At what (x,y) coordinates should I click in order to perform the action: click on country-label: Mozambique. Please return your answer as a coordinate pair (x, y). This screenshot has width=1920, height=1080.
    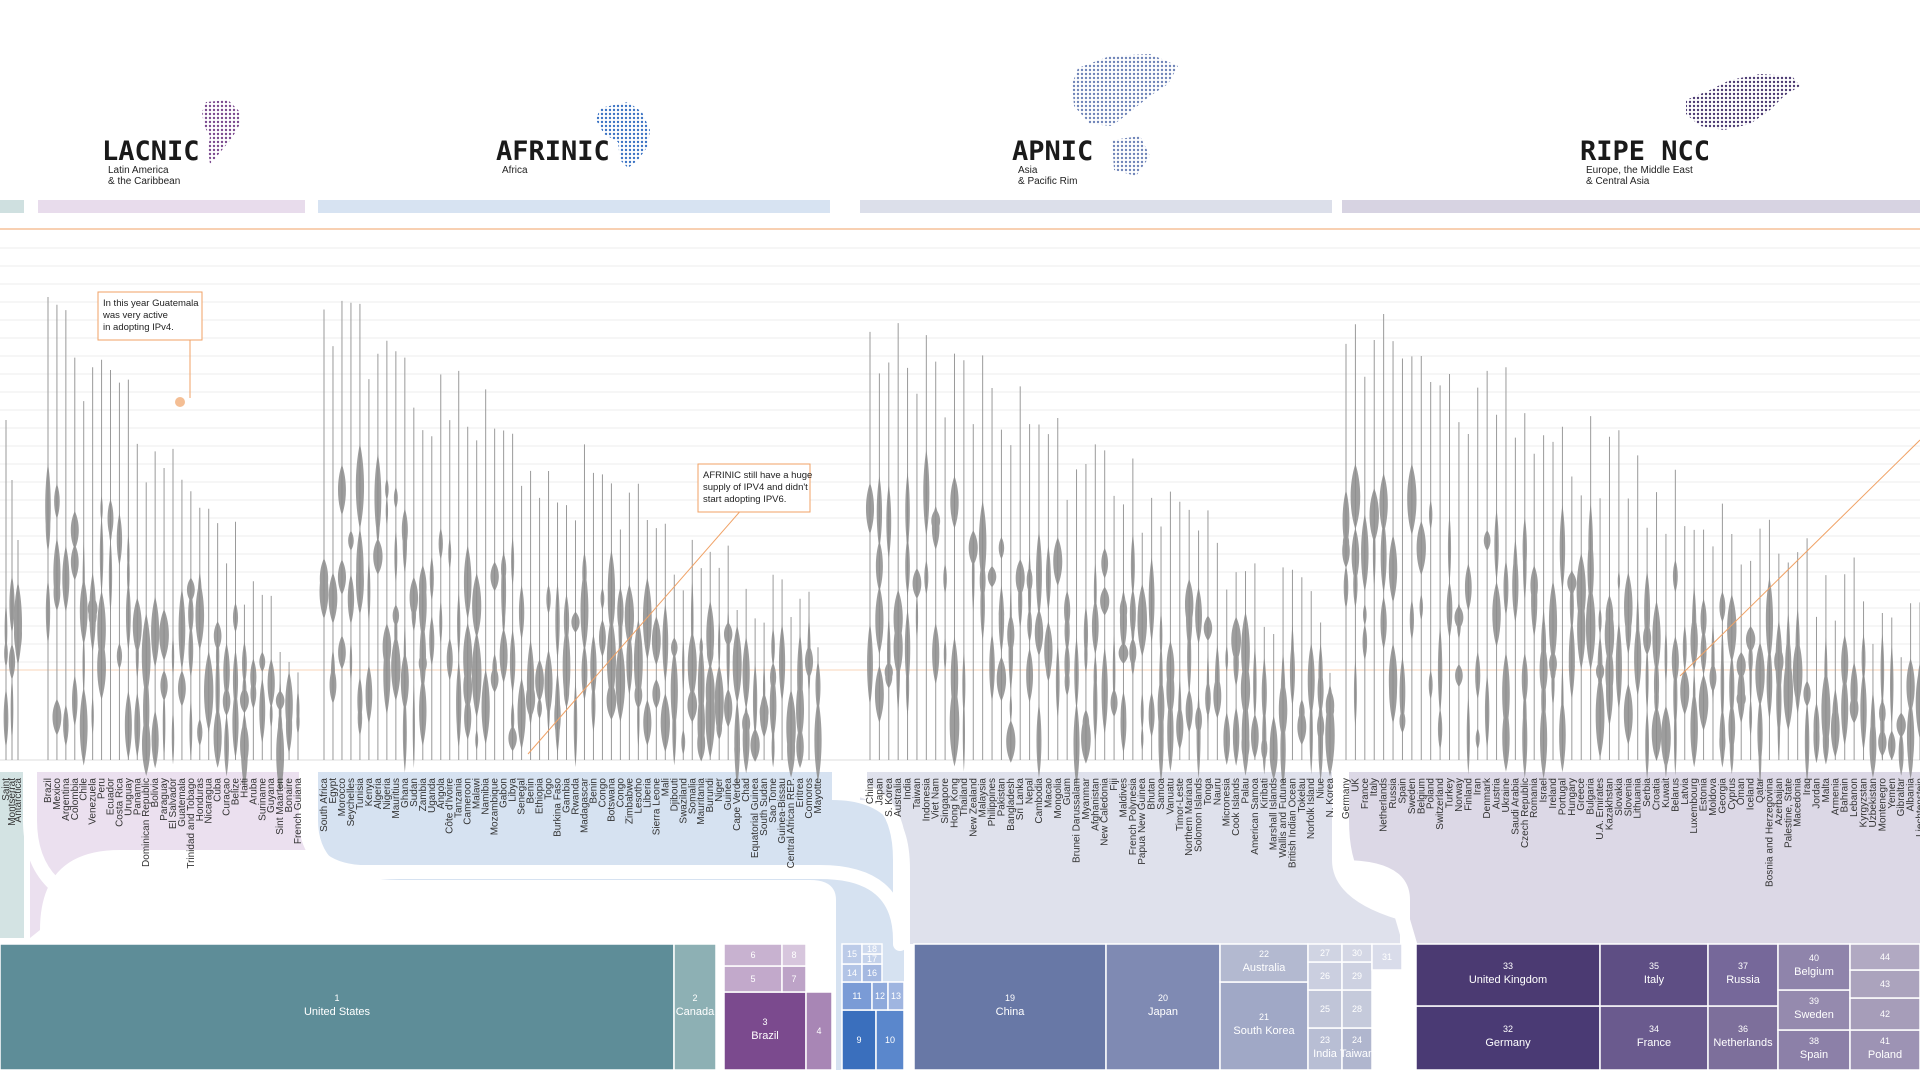
    Looking at the image, I should click on (495, 807).